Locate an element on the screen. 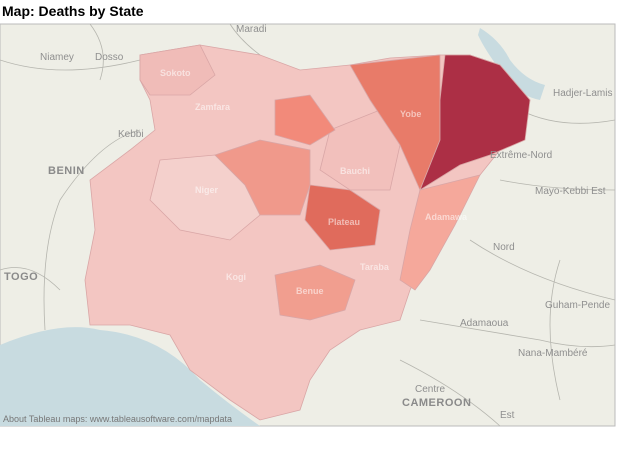 This screenshot has height=462, width=617. state-label: Benue is located at coordinates (310, 291).